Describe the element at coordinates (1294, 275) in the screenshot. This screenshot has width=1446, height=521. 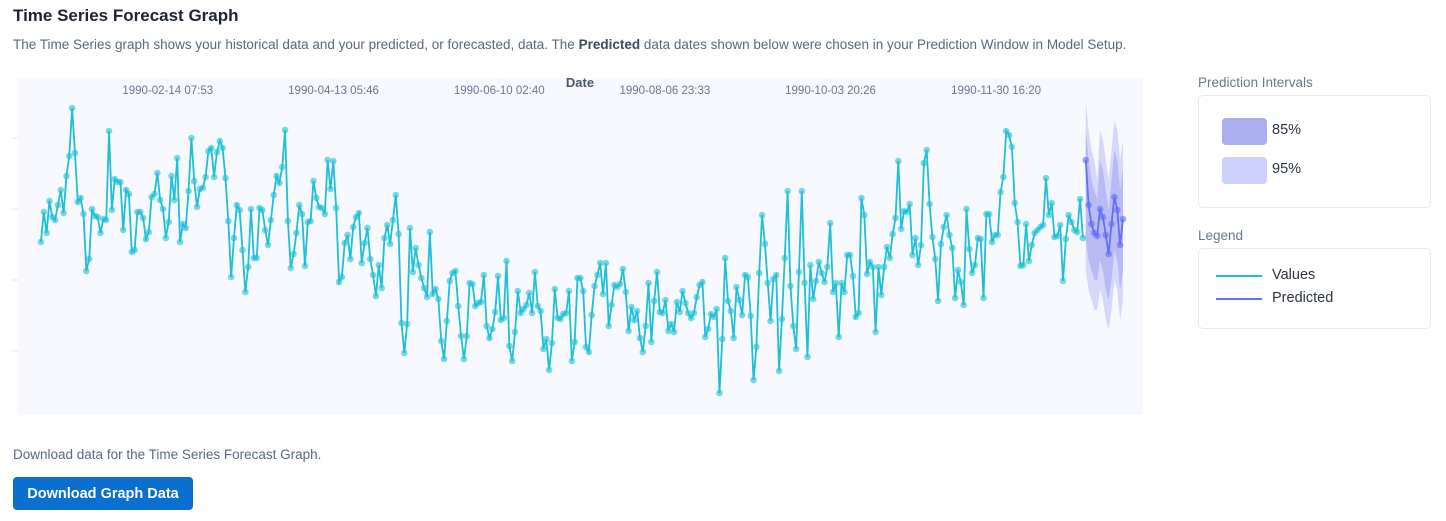
I see `values-legend-label: Values` at that location.